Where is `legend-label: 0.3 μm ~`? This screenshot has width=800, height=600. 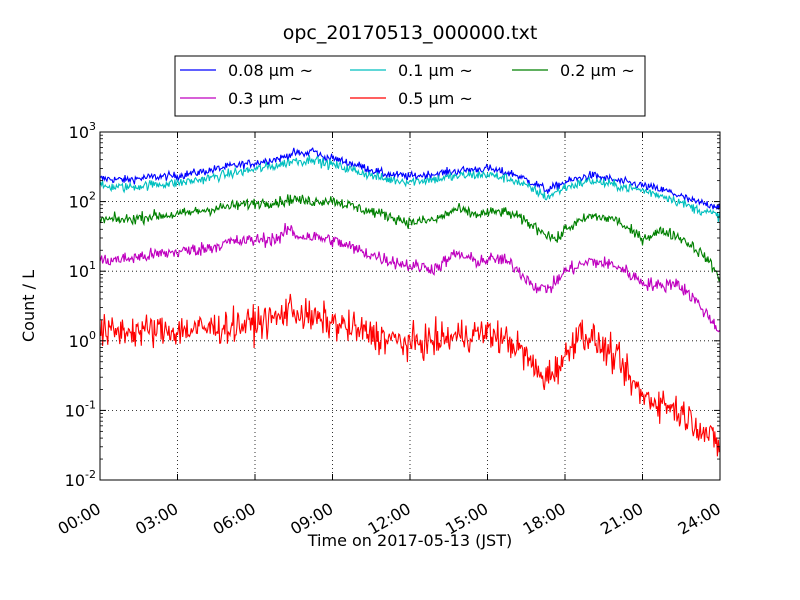 legend-label: 0.3 μm ~ is located at coordinates (265, 98).